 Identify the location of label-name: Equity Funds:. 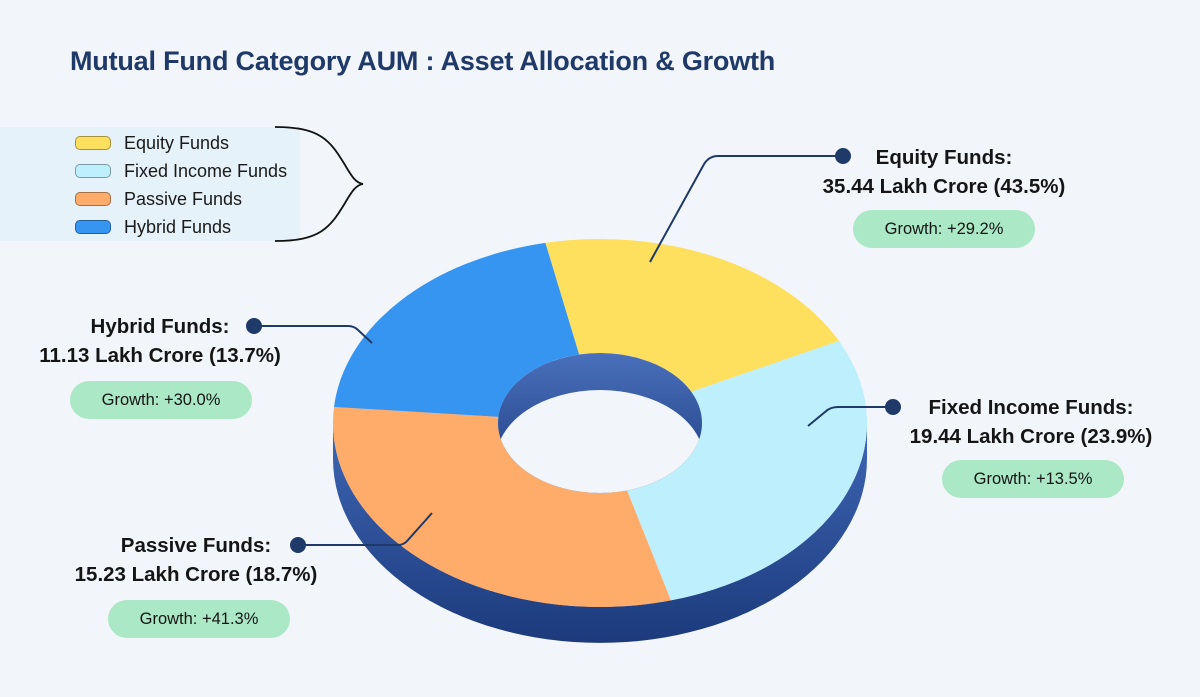
(944, 157).